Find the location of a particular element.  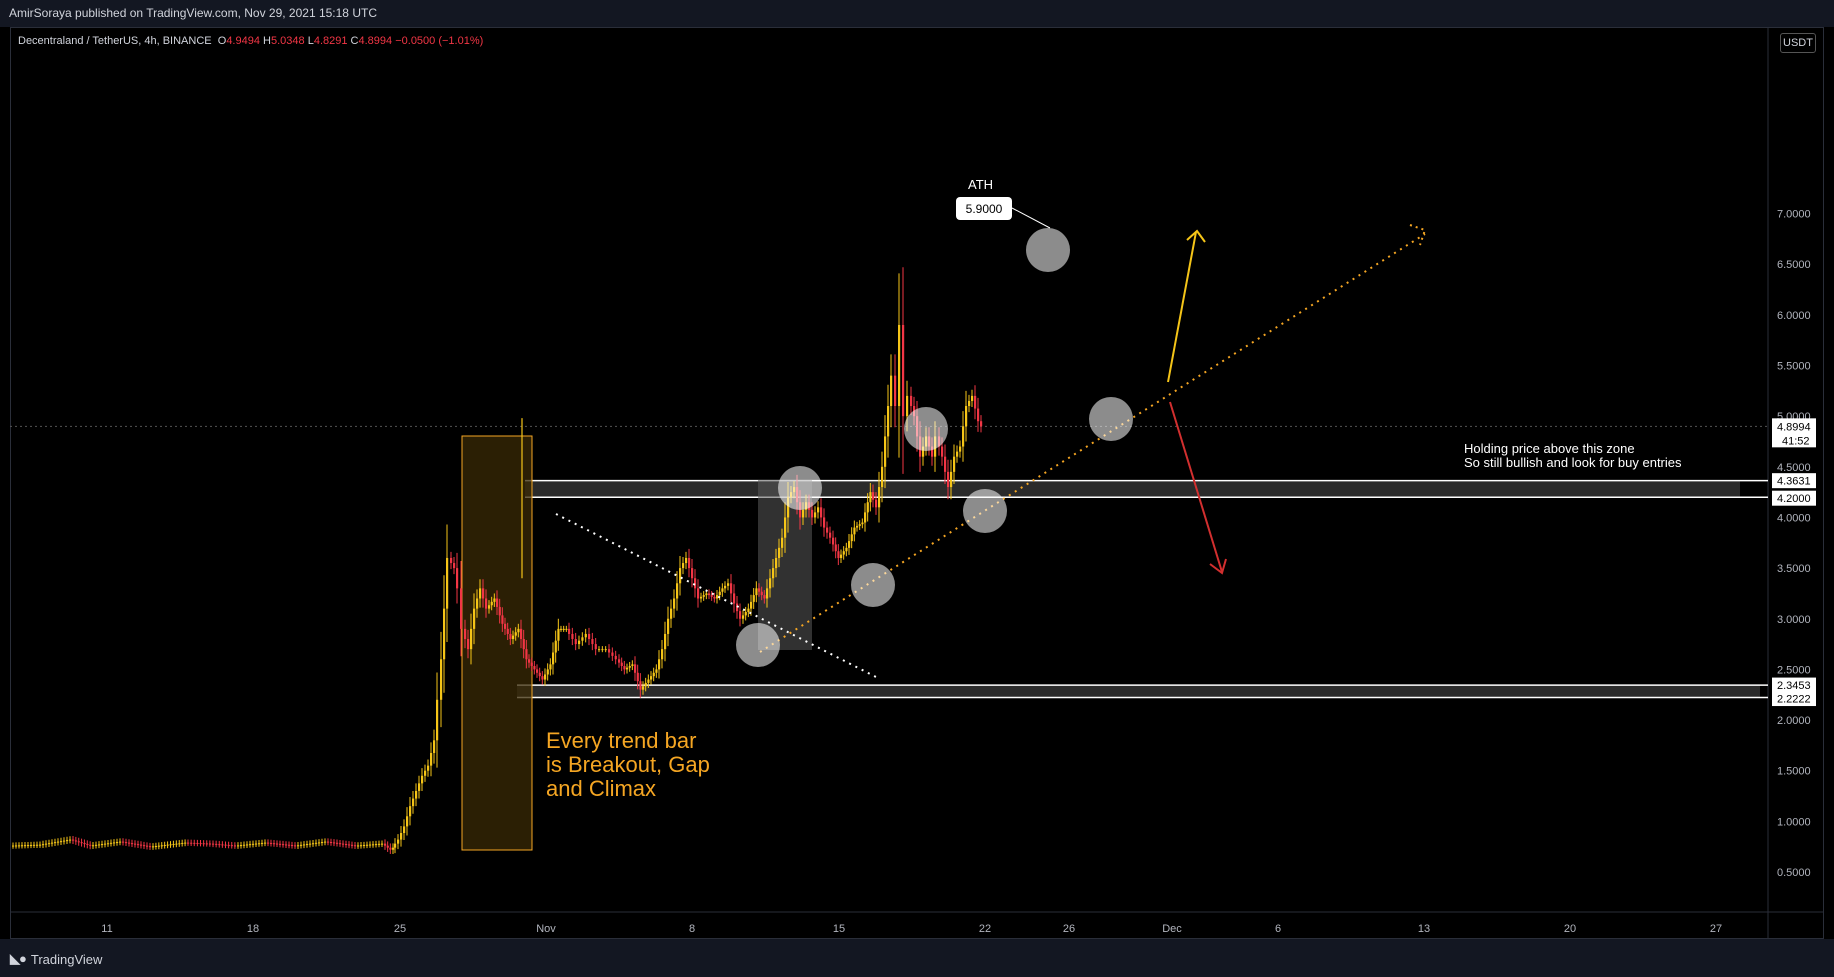

close-value: 4.8994 is located at coordinates (375, 41).